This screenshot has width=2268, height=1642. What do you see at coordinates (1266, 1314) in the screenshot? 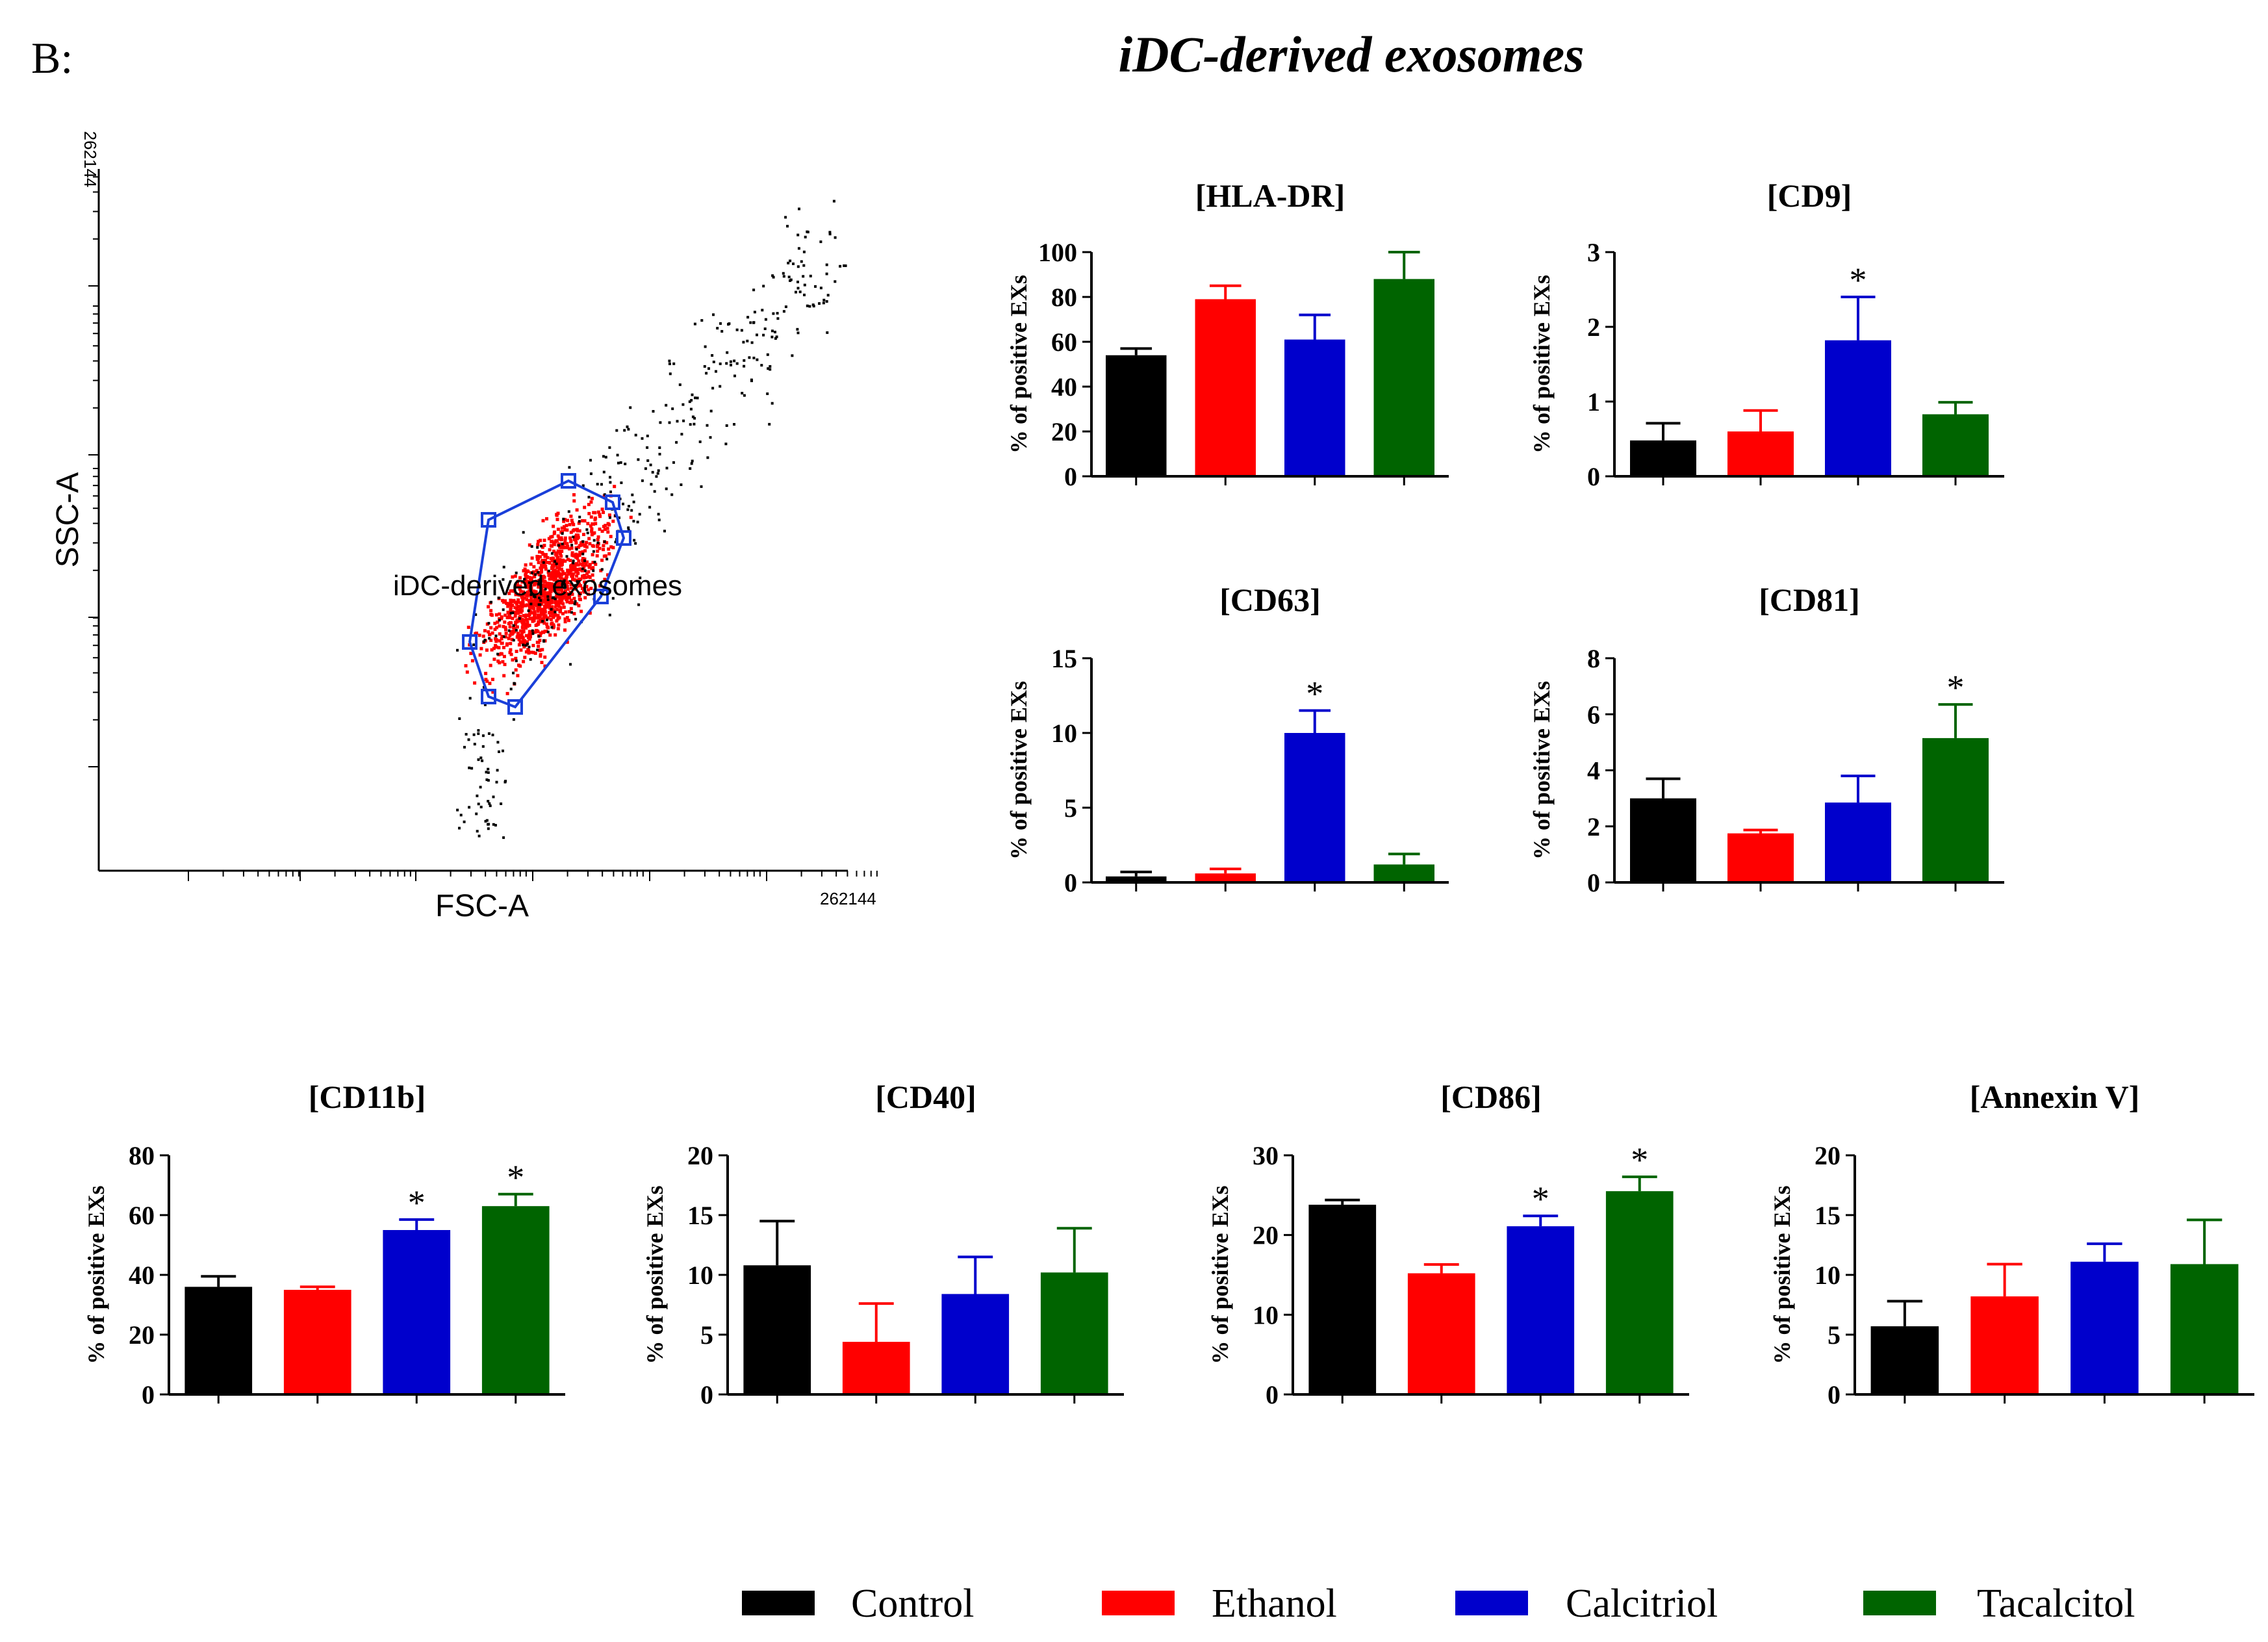
I see `y-tick-label: 10` at bounding box center [1266, 1314].